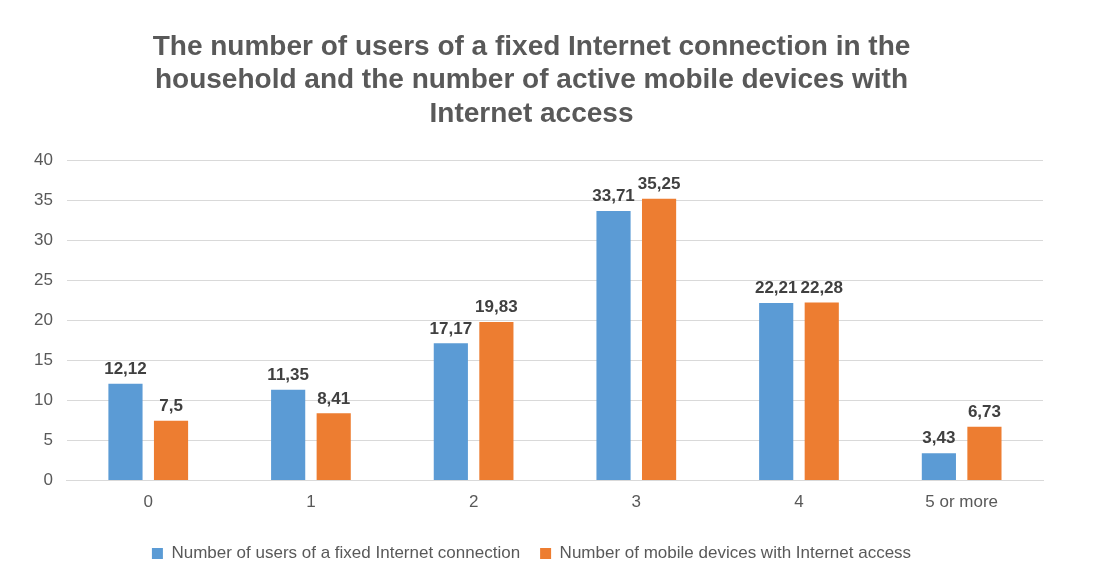 This screenshot has width=1103, height=582. Describe the element at coordinates (288, 375) in the screenshot. I see `data-label: 11,35` at that location.